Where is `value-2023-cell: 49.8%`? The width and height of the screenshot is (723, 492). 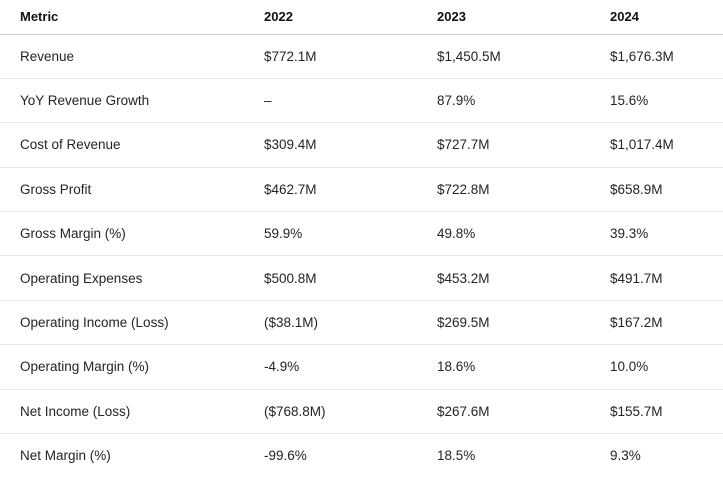
value-2023-cell: 49.8% is located at coordinates (523, 234).